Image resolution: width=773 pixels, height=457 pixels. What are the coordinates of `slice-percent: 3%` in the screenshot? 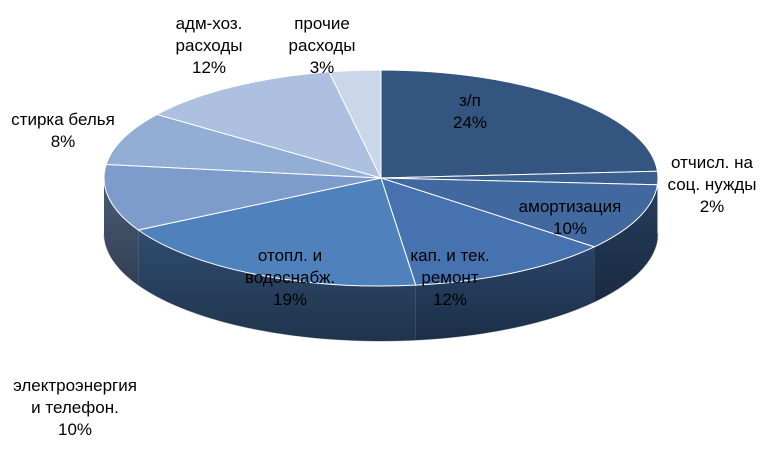 It's located at (322, 67).